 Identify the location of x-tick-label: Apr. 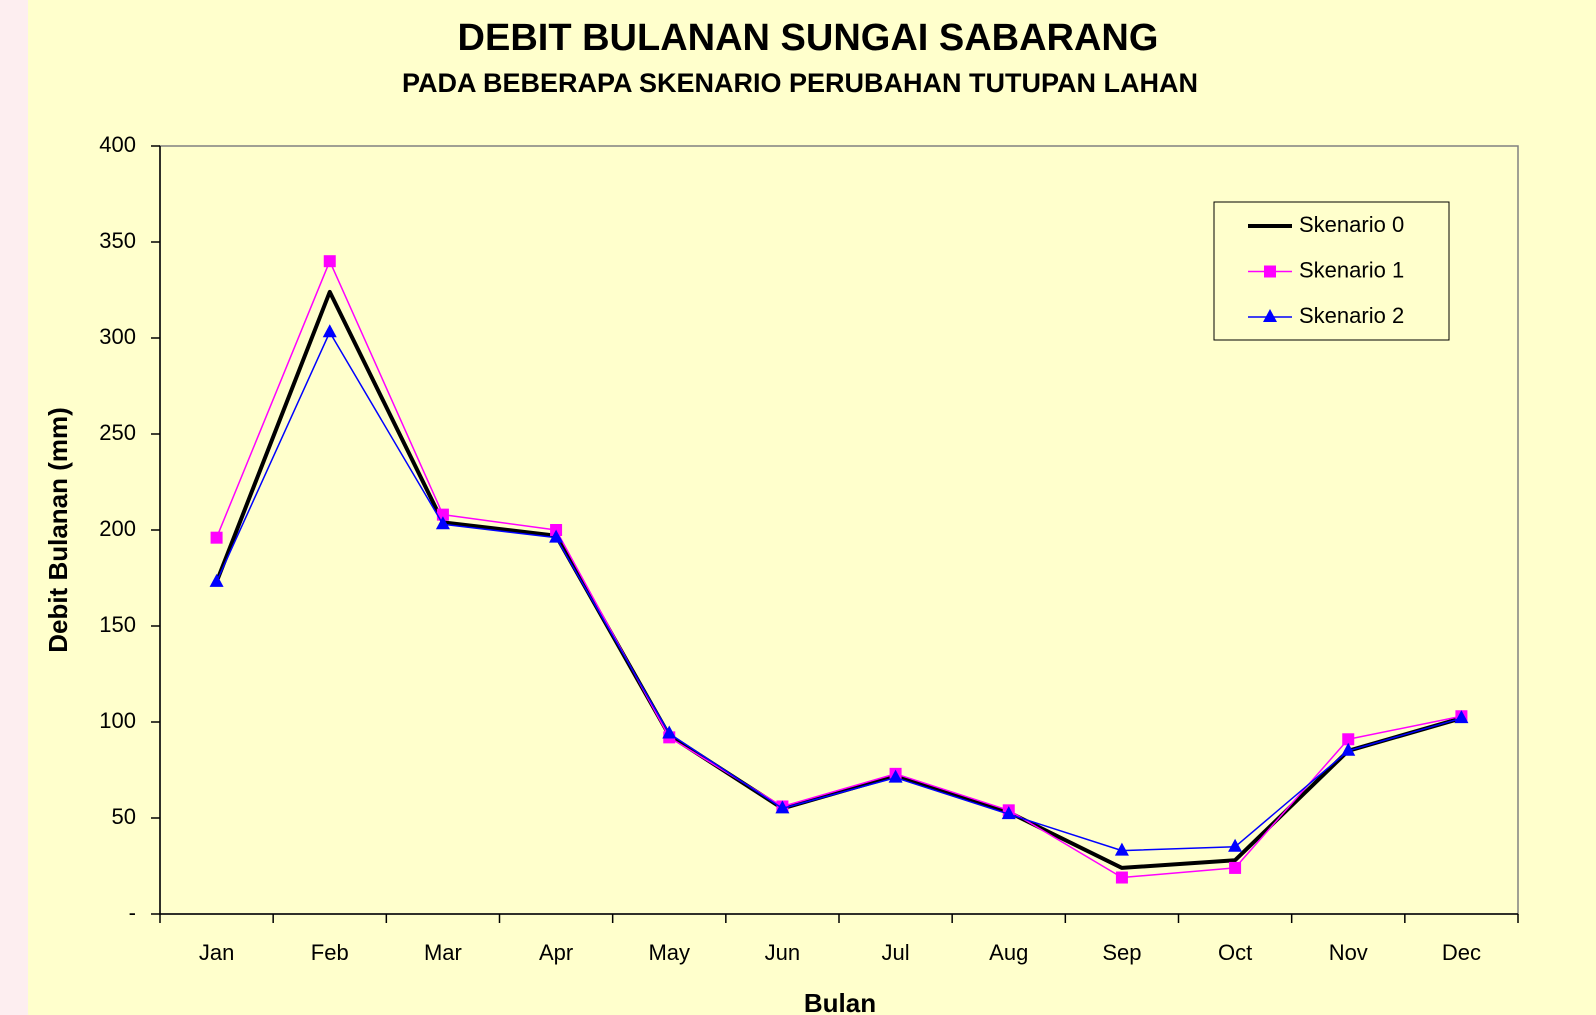
(556, 952).